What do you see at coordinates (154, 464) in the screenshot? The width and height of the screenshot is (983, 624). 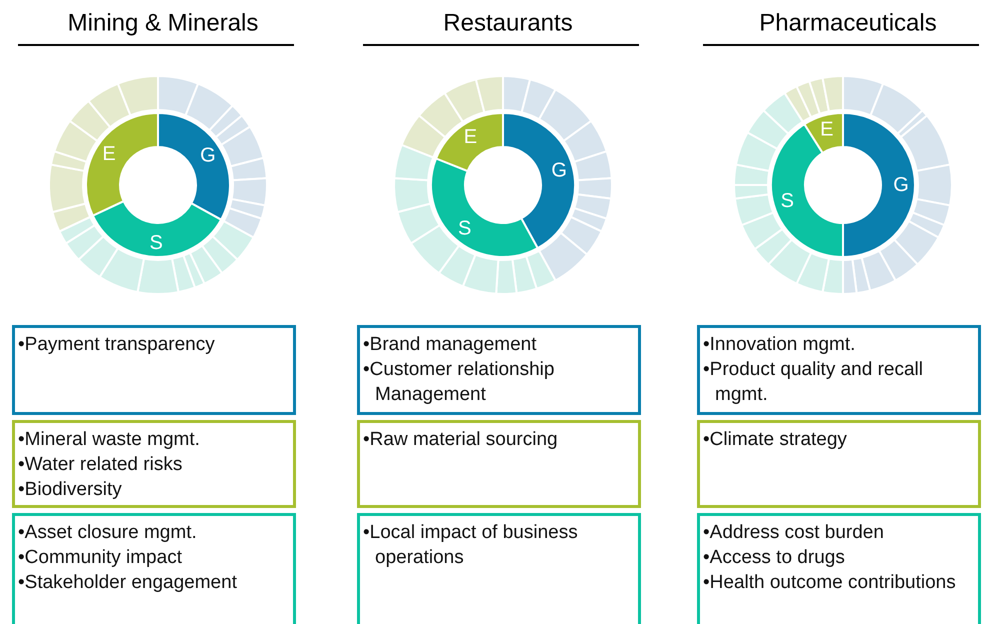 I see `text-box: •Mineral waste mgmt. •Water related risks •Biodiversity` at bounding box center [154, 464].